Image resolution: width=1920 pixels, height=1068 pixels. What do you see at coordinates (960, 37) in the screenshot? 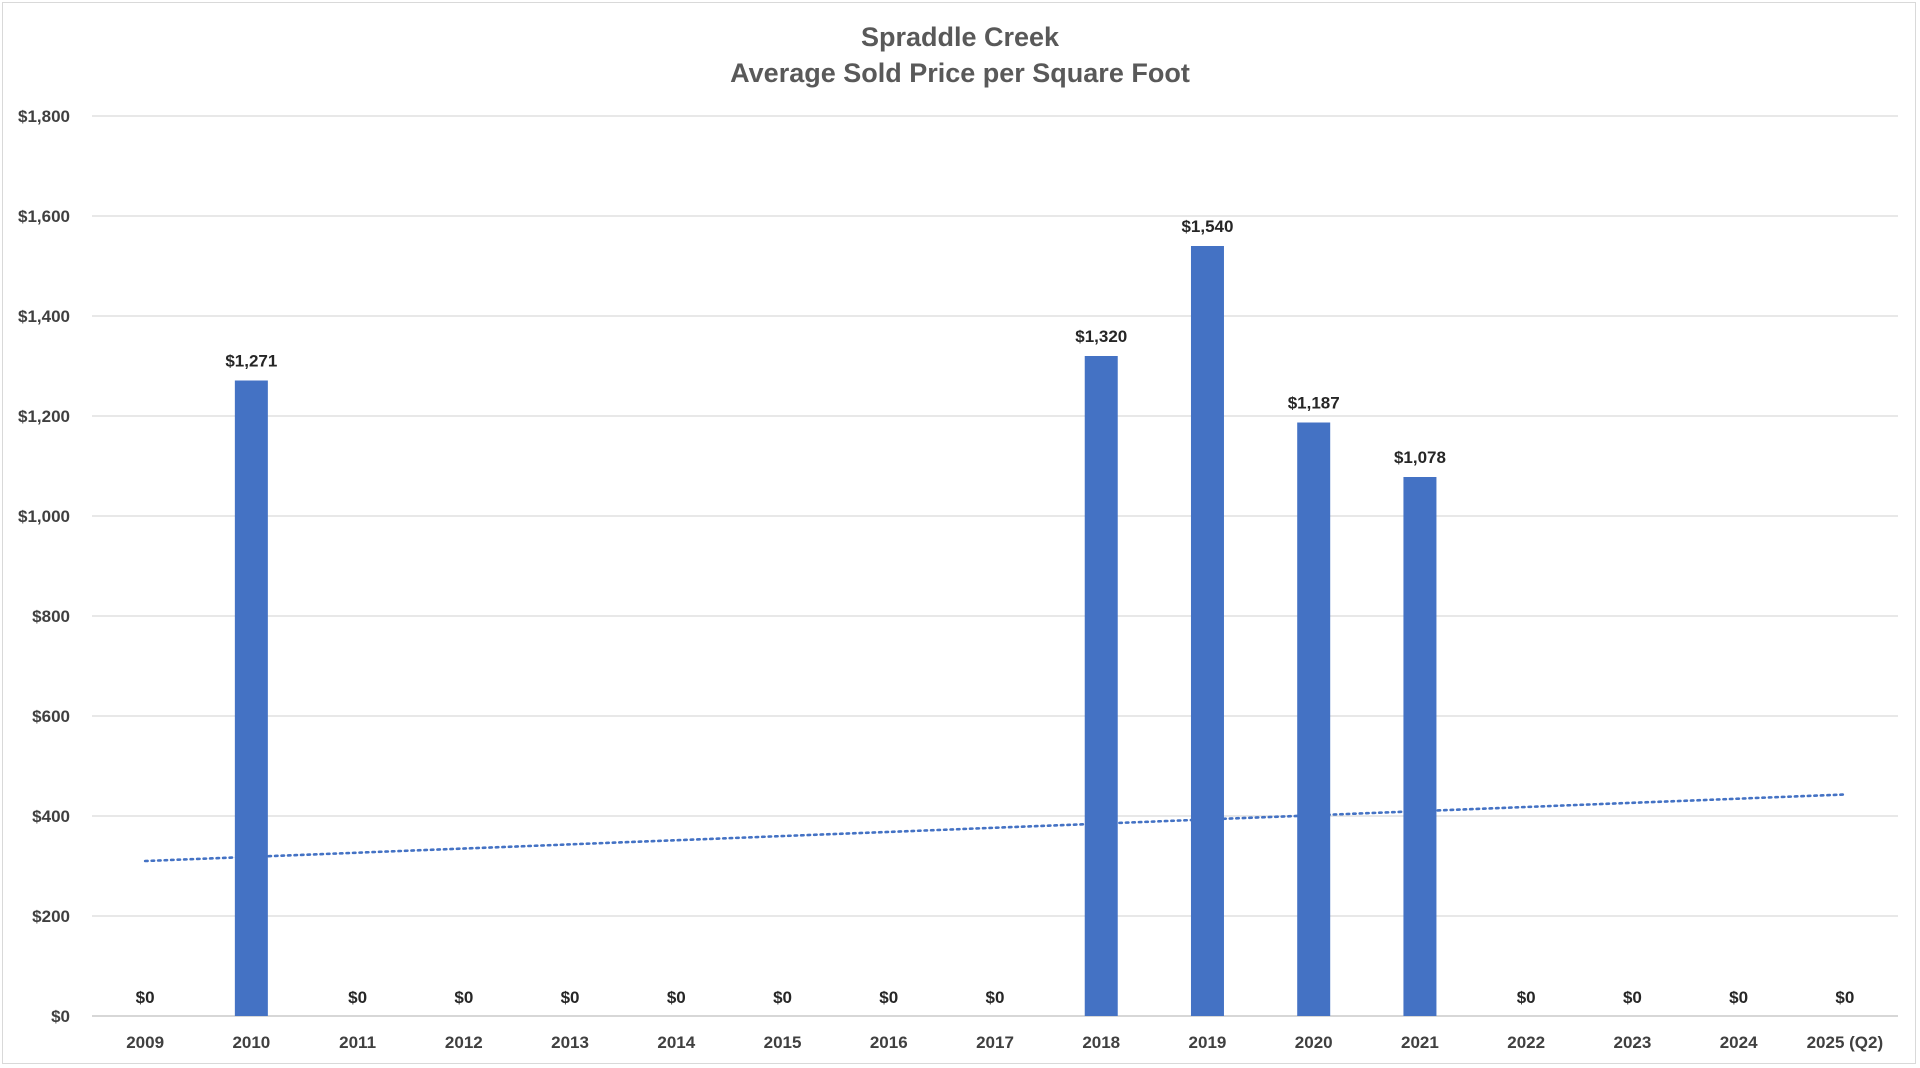
I see `chart-title: Spraddle Creek` at bounding box center [960, 37].